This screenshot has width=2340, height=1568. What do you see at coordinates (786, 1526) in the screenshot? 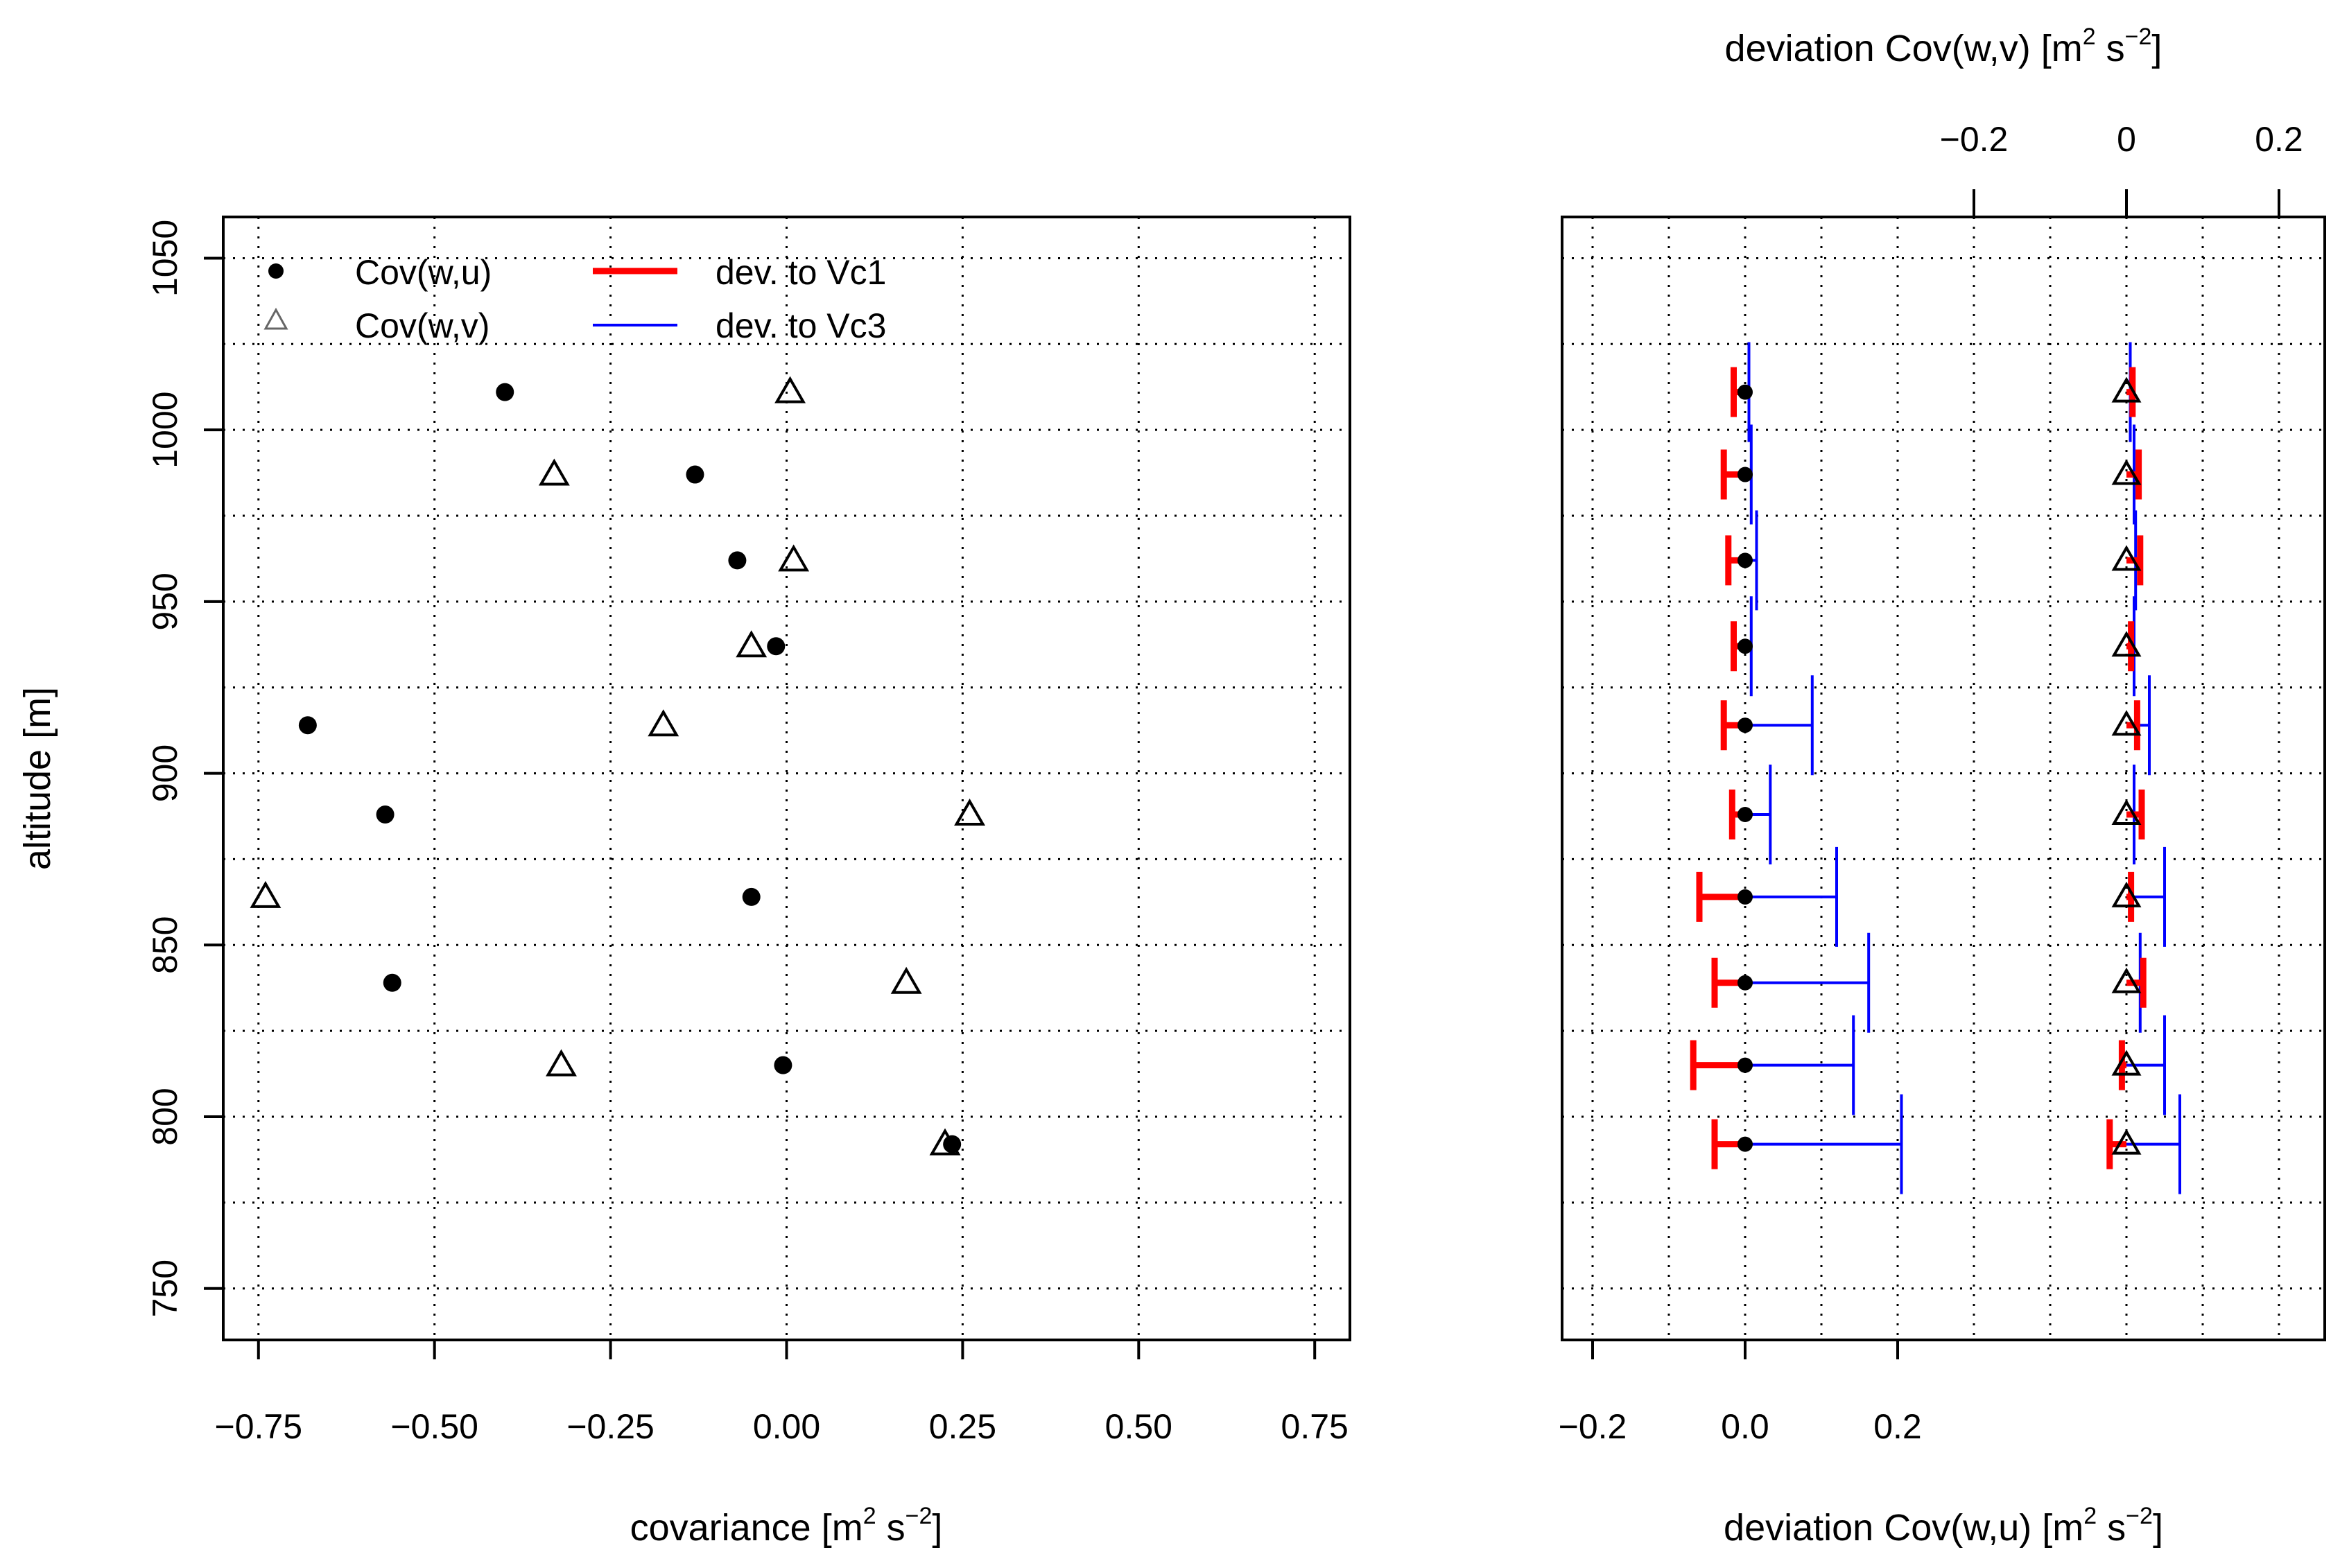
I see `left-x-axis-label: covariance [m2 s−2]` at bounding box center [786, 1526].